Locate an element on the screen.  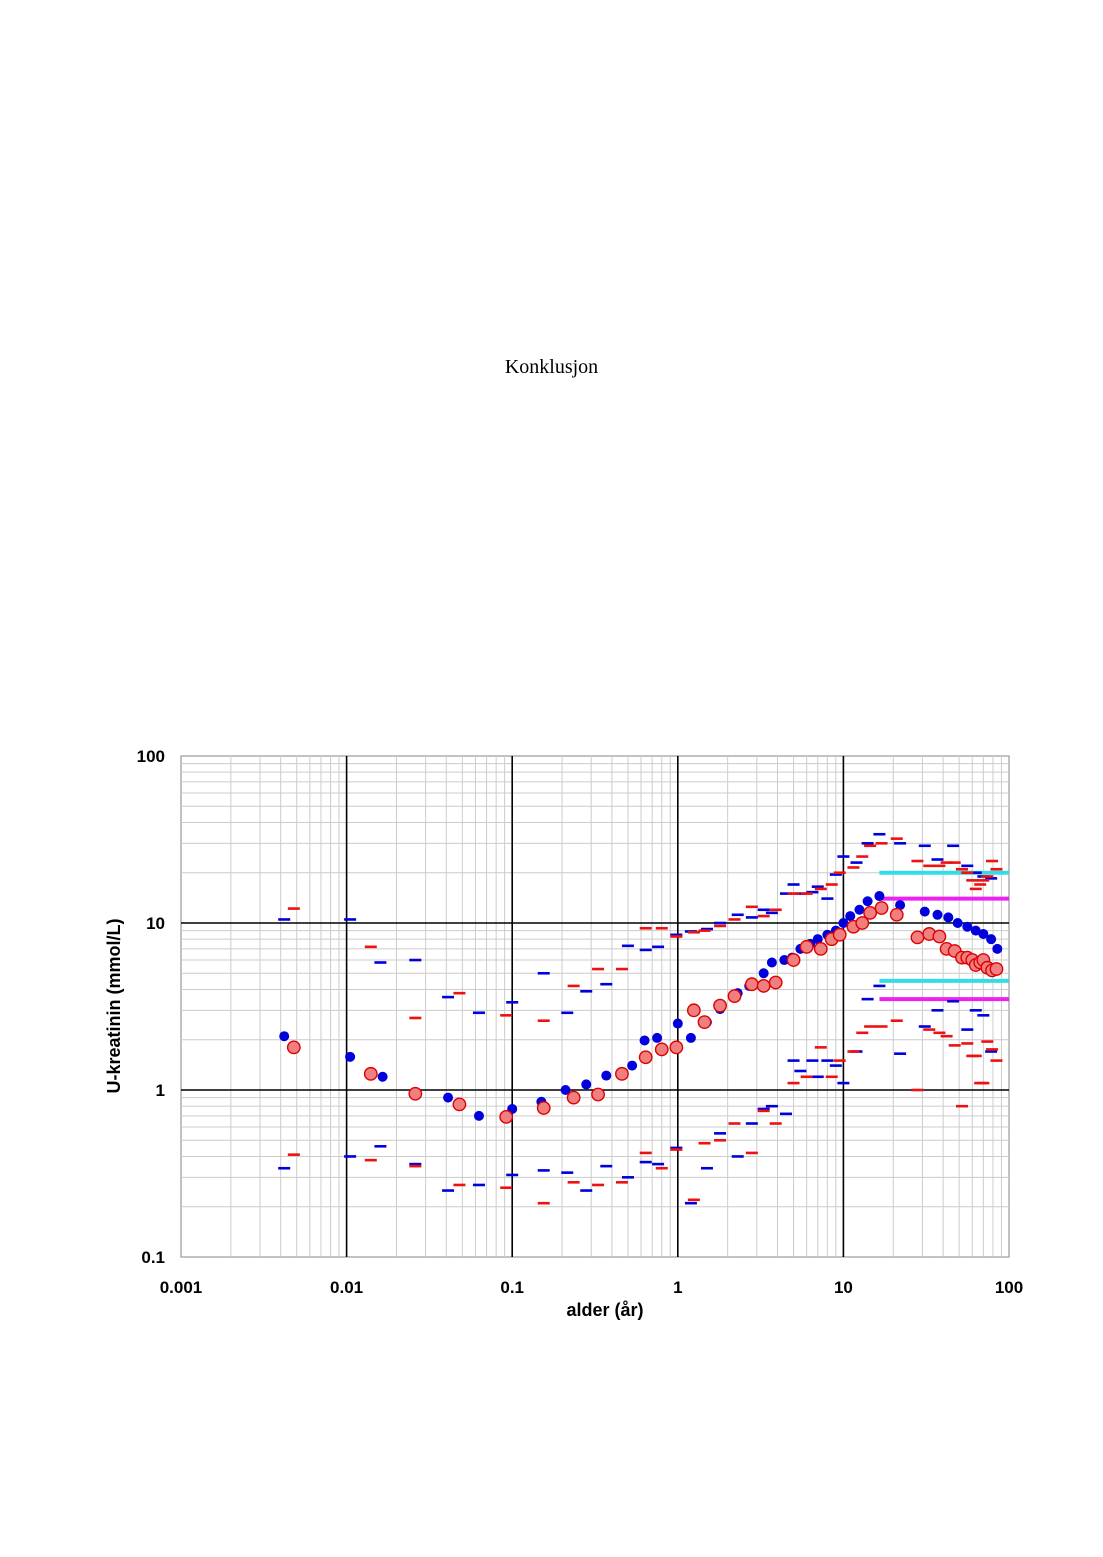
x-tick-label: 1 is located at coordinates (677, 1287).